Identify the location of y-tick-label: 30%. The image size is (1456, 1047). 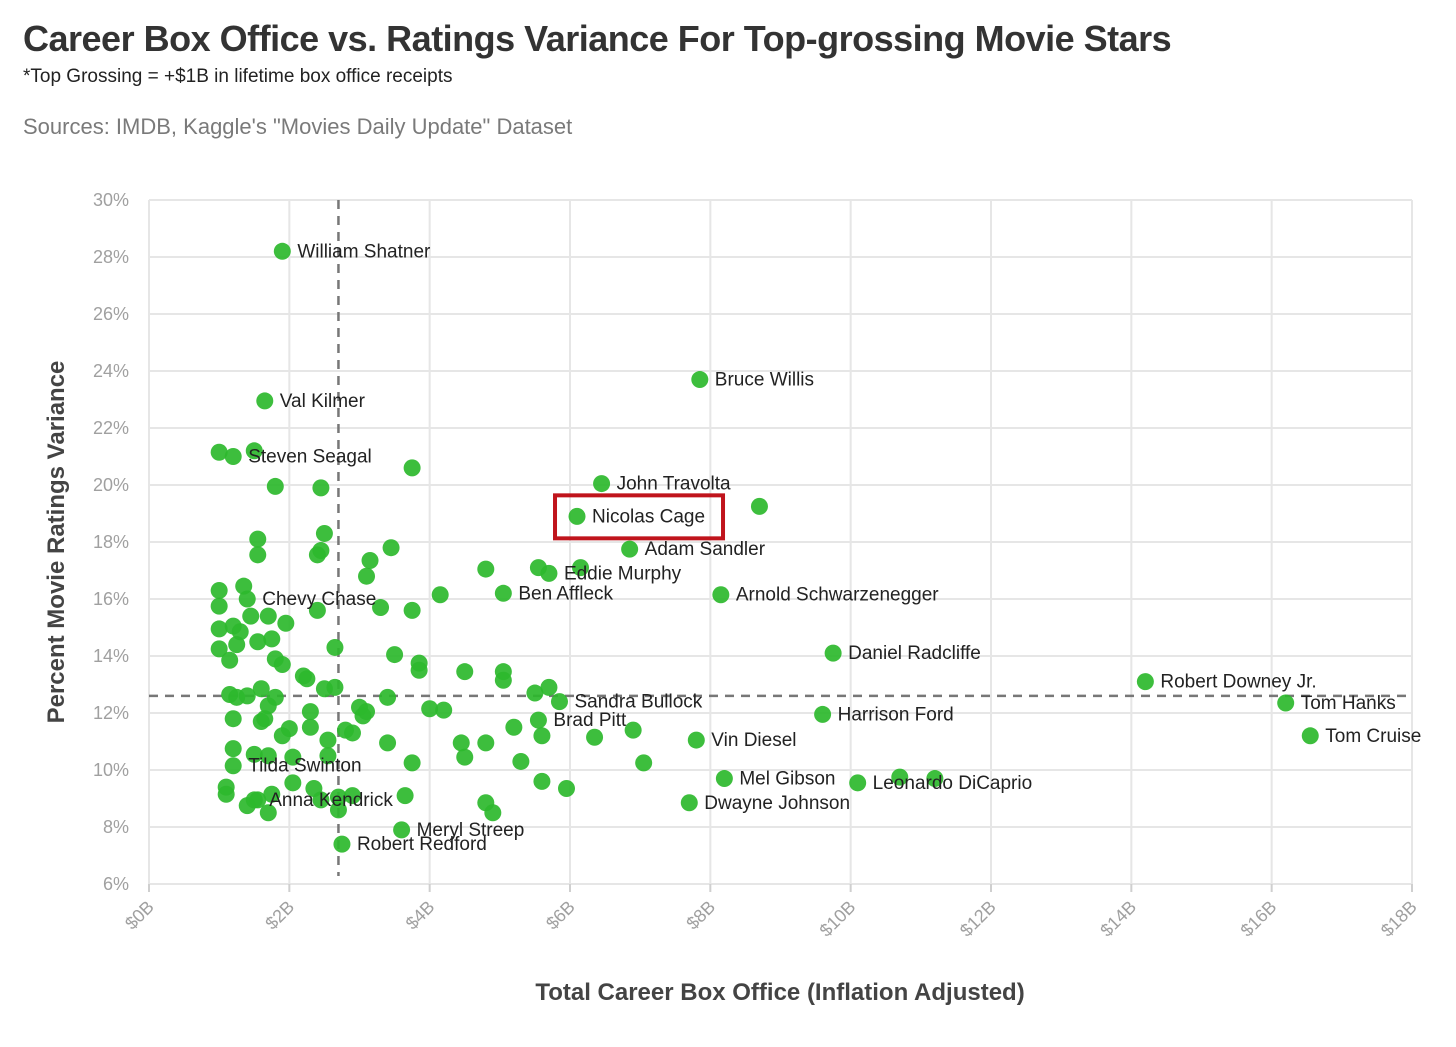
(111, 200).